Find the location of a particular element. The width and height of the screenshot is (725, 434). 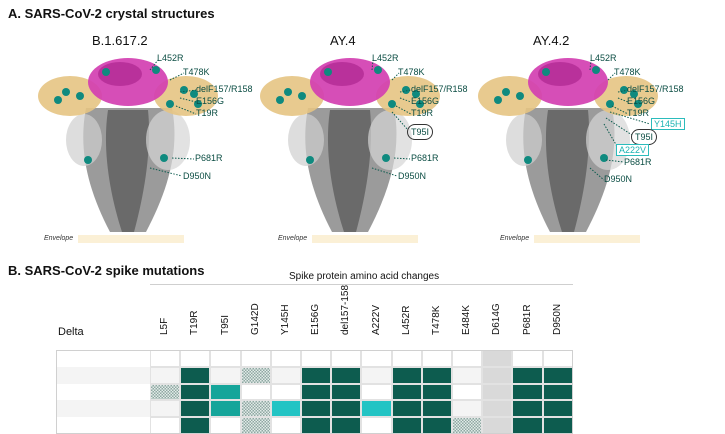

column-header: del157-158 is located at coordinates (346, 309).